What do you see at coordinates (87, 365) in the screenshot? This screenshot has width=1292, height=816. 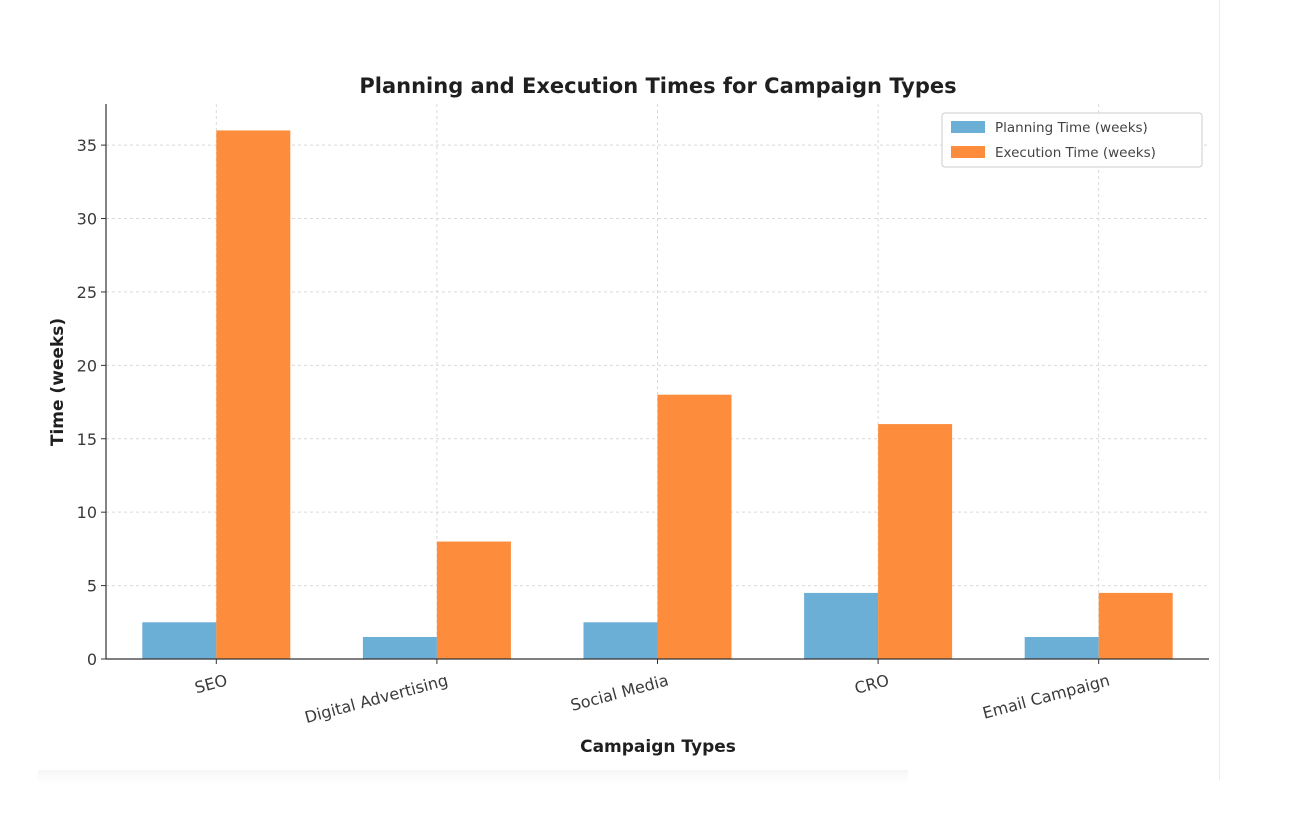 I see `y-tick-label: 20` at bounding box center [87, 365].